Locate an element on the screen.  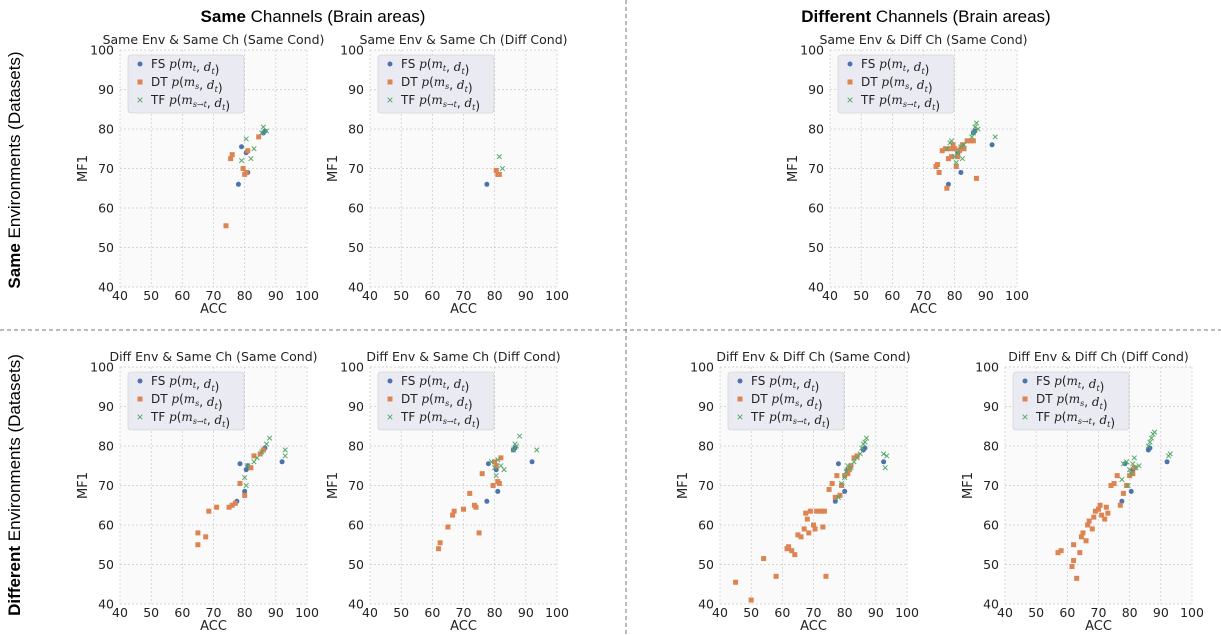
row-title-same-environments: Same Environments (Datasets) is located at coordinates (14, 169).